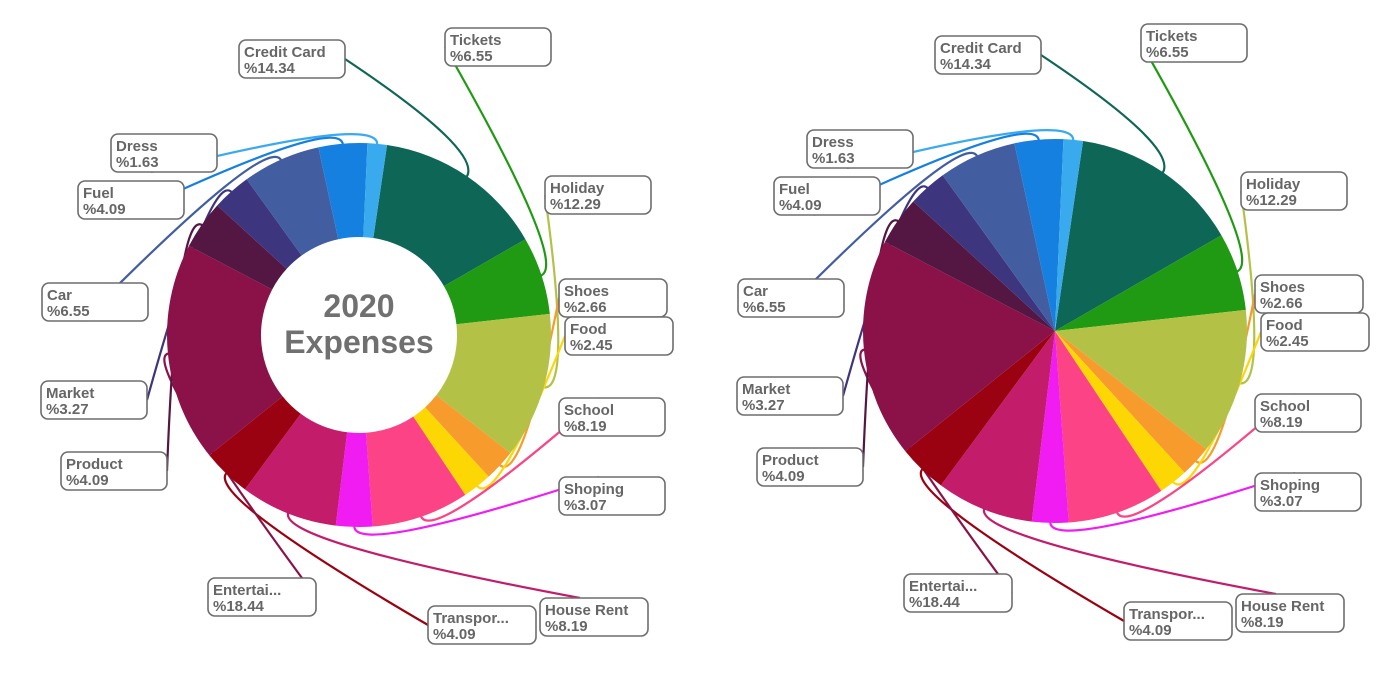 Image resolution: width=1400 pixels, height=700 pixels. I want to click on leader-line-tickets, so click(496, 161).